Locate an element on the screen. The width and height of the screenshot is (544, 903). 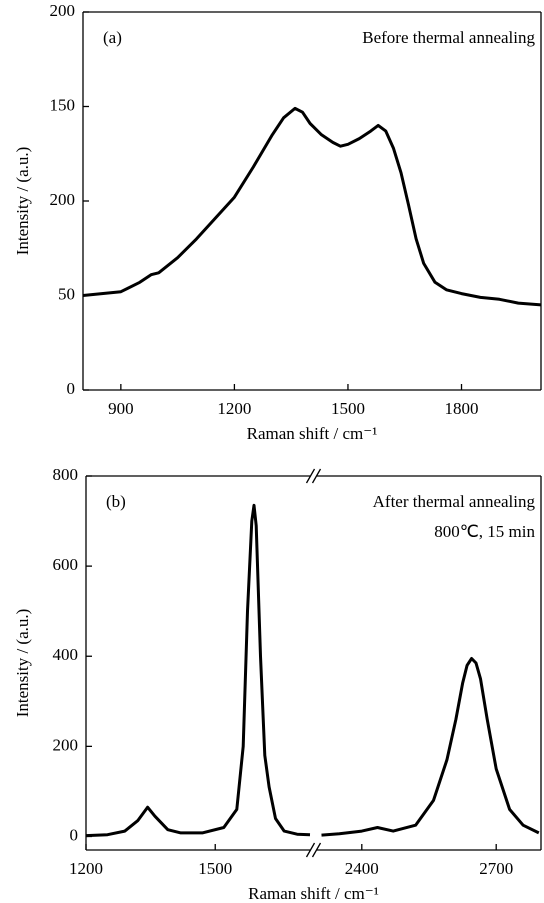
data-line is located at coordinates (430, 747).